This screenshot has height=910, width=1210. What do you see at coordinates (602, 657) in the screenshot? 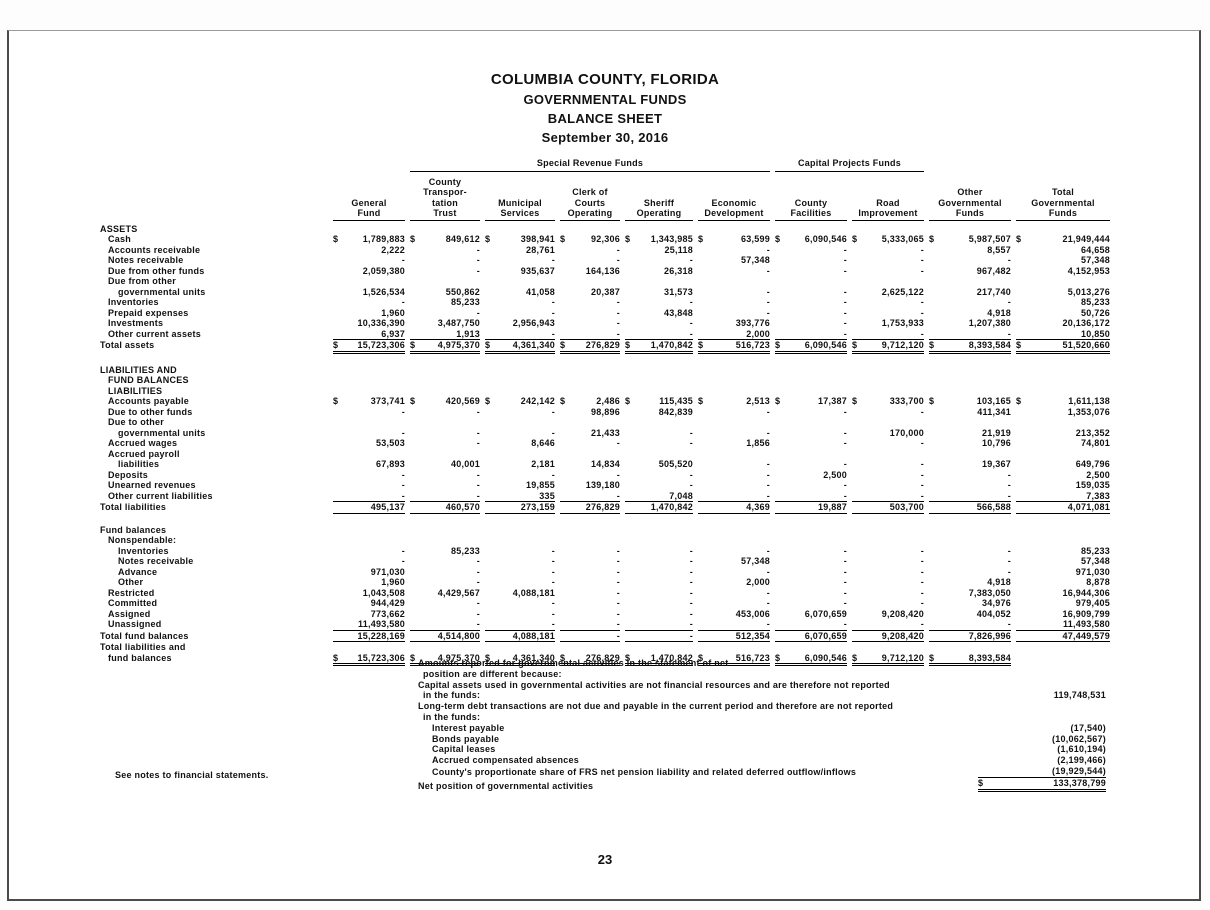
I see `cell-amount: 276,829` at bounding box center [602, 657].